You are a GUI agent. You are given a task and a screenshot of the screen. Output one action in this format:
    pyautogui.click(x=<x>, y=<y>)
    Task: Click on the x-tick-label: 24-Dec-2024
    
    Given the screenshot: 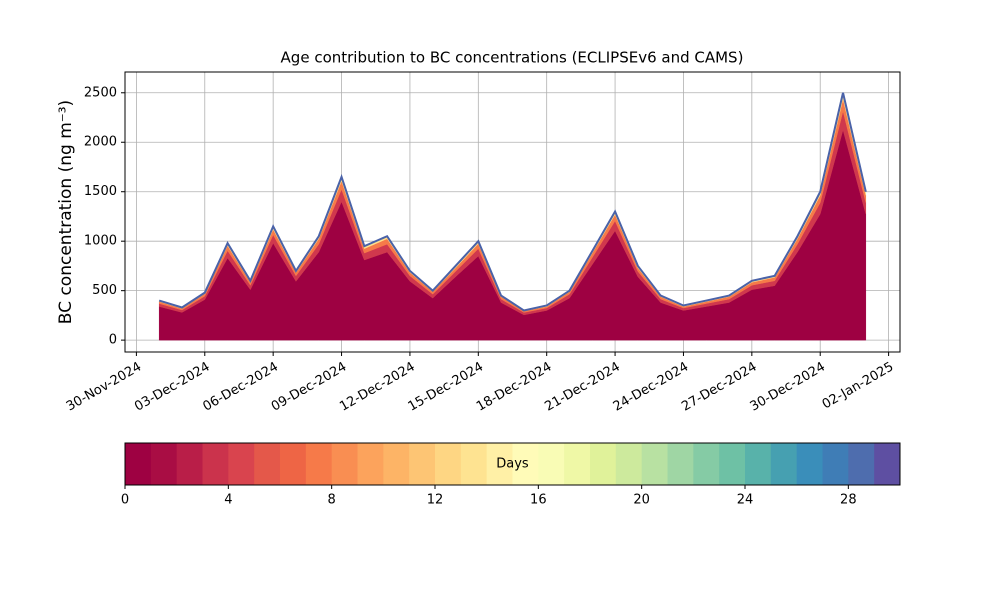 What is the action you would take?
    pyautogui.click(x=651, y=387)
    